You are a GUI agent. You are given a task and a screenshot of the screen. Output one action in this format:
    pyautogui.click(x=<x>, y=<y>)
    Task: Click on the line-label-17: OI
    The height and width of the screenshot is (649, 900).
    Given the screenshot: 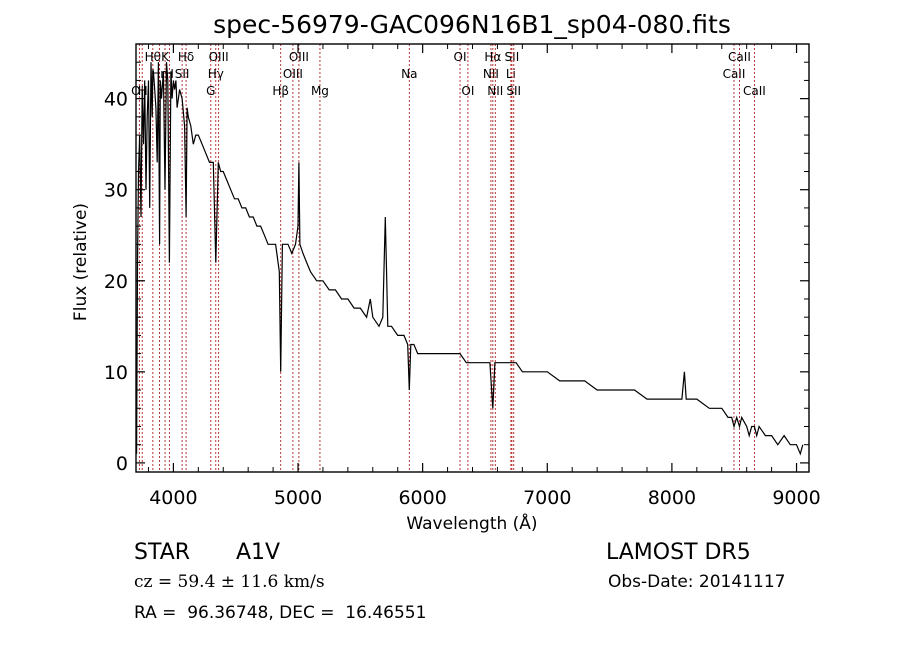 What is the action you would take?
    pyautogui.click(x=467, y=91)
    